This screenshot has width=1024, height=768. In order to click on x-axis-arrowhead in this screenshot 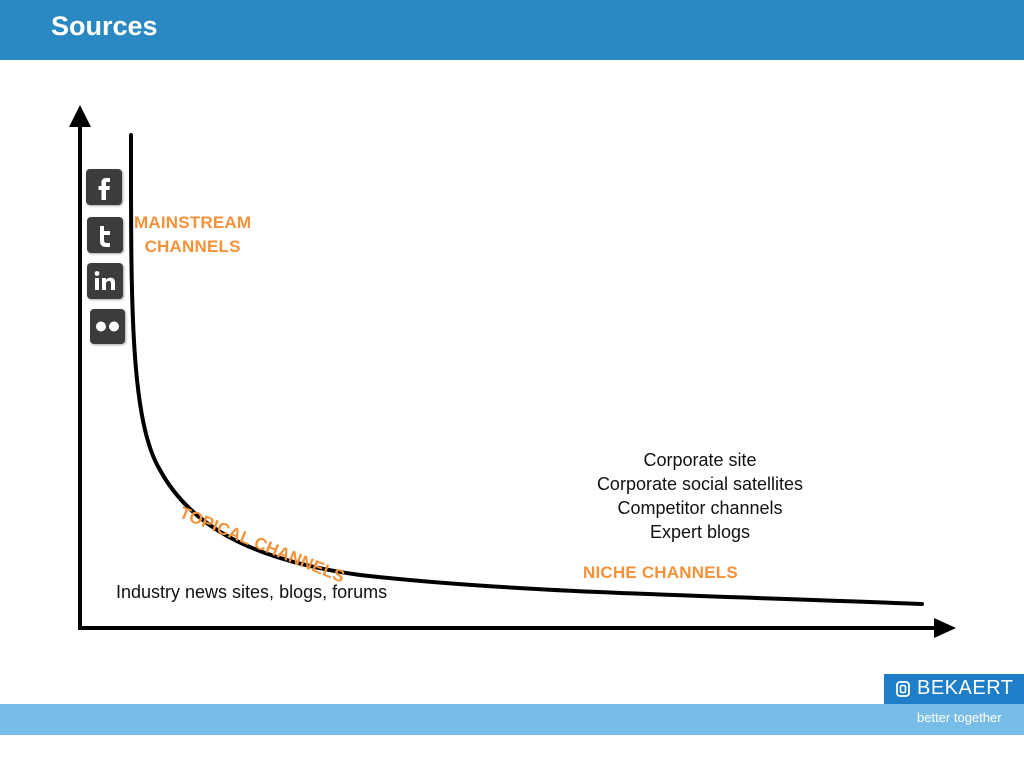, I will do `click(945, 628)`.